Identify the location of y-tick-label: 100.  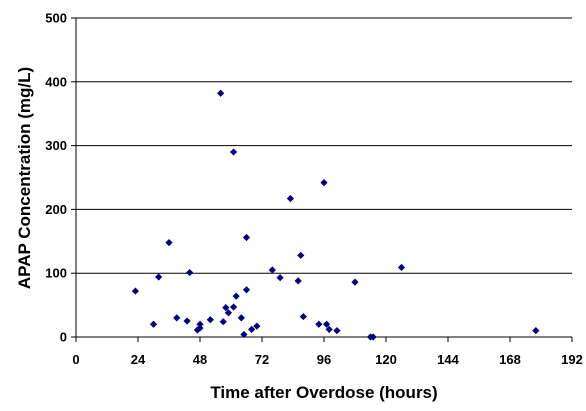
(56, 273).